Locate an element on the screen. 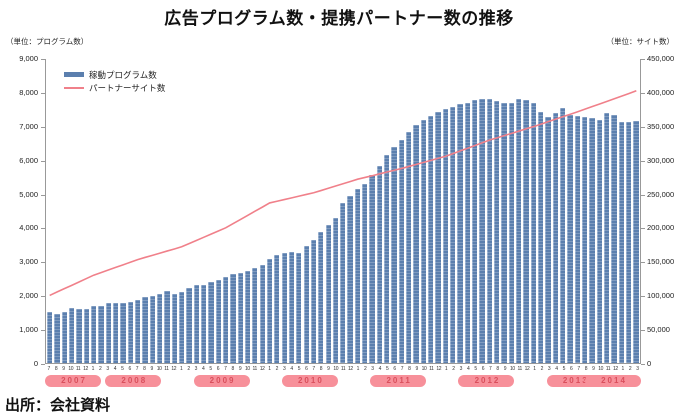  y-axis-label-right: 250,000 is located at coordinates (661, 194).